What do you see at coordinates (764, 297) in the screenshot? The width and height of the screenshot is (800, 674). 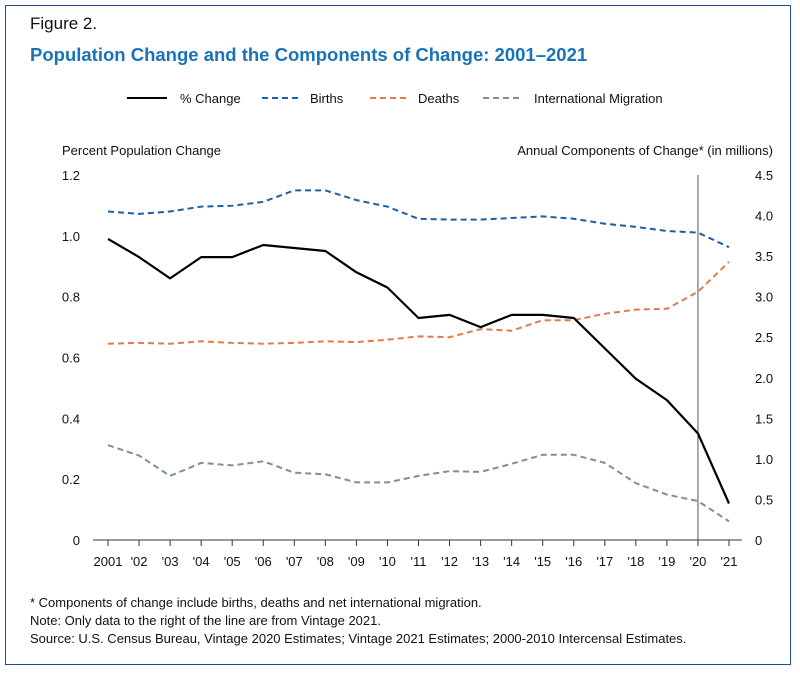 I see `right-tick-label: 3.0` at bounding box center [764, 297].